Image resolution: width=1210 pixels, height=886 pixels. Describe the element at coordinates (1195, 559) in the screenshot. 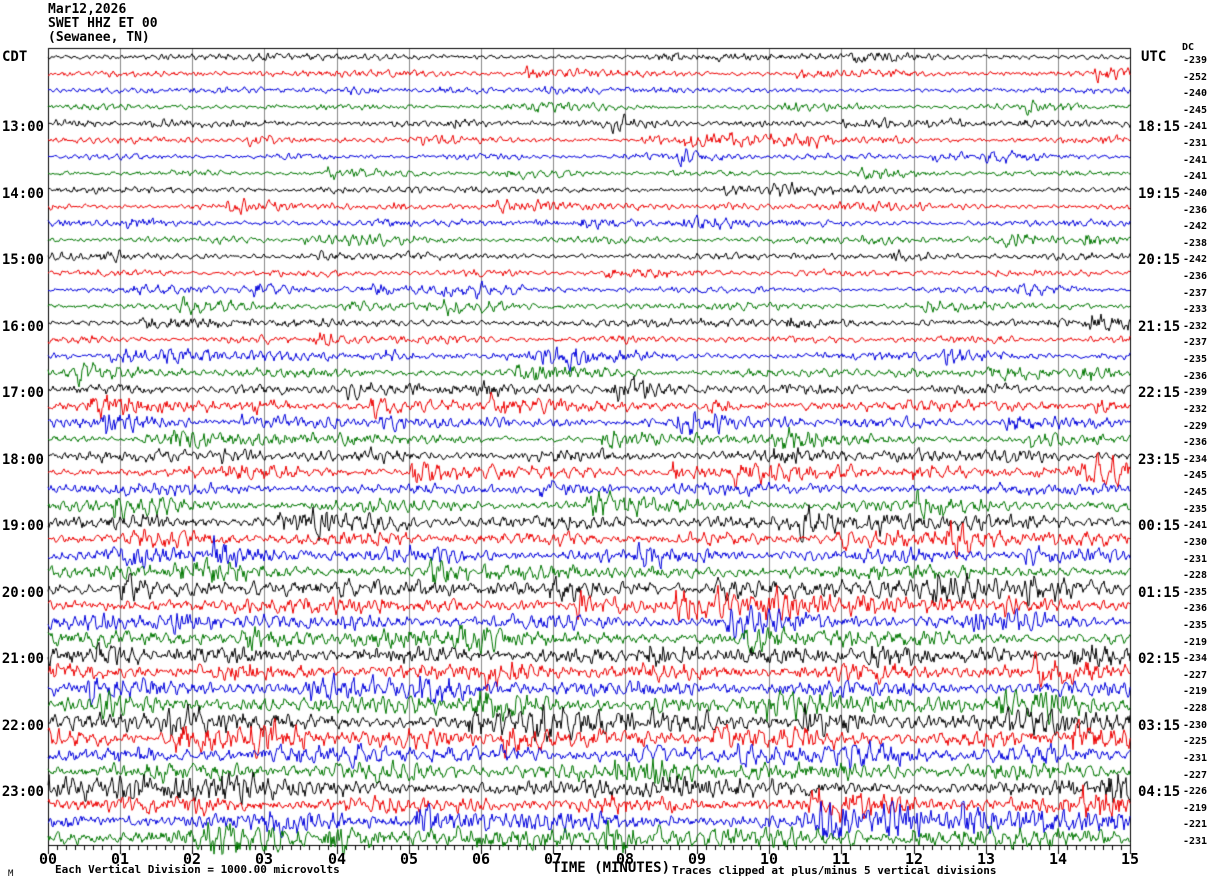

I see `dc-value-row-30: -231` at that location.